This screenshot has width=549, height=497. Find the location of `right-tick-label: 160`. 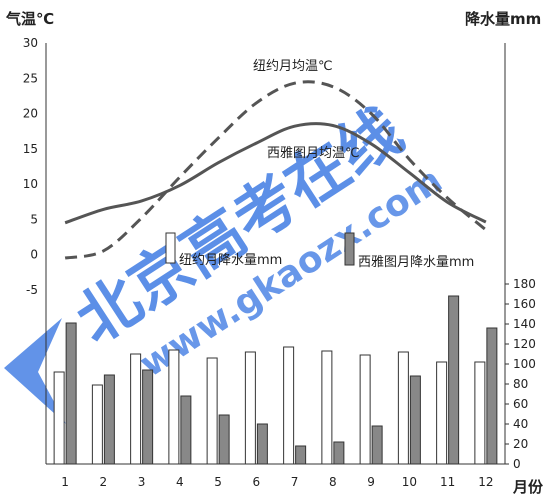

right-tick-label: 160 is located at coordinates (524, 304).